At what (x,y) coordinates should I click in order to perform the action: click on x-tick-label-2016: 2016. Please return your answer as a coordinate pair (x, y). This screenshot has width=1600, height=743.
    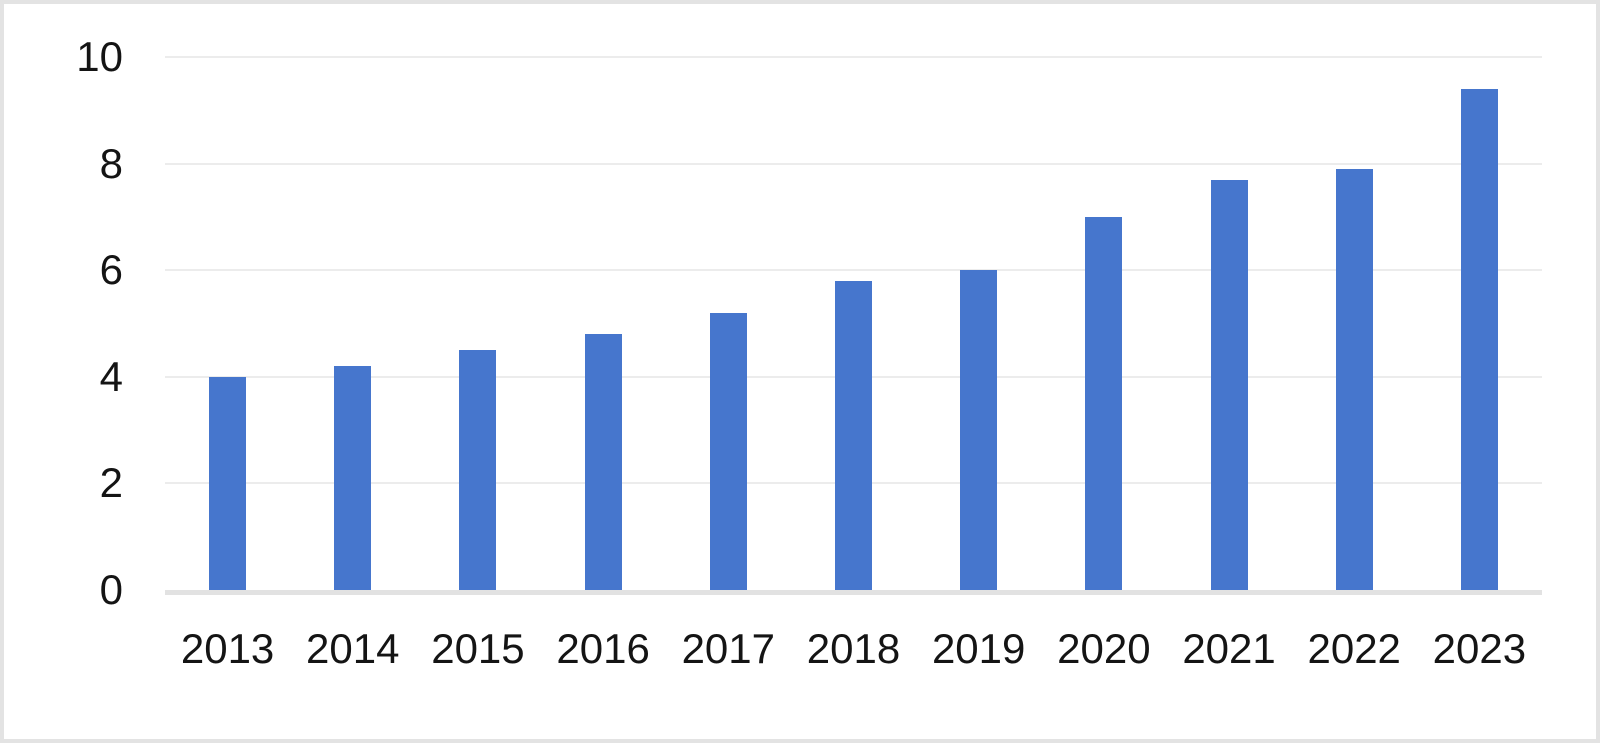
    Looking at the image, I should click on (603, 648).